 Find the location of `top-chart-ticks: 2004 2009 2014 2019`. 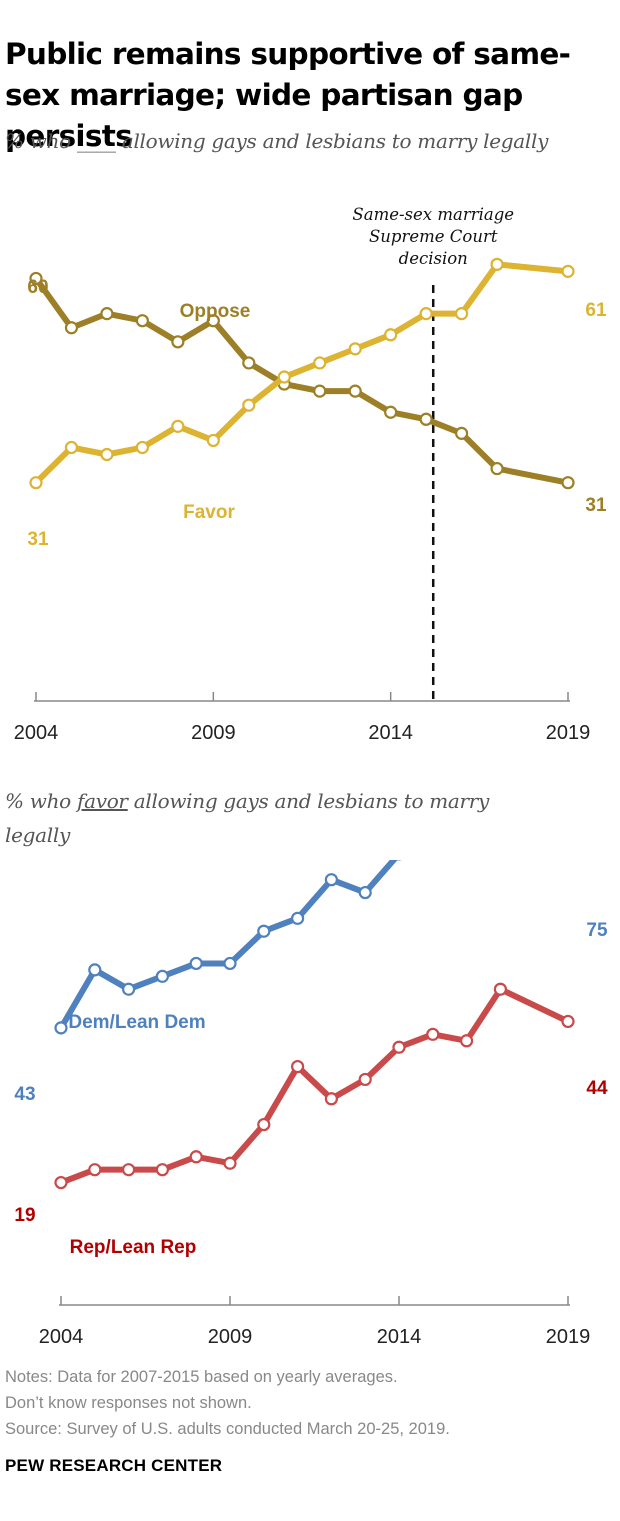

top-chart-ticks: 2004 2009 2014 2019 is located at coordinates (302, 718).